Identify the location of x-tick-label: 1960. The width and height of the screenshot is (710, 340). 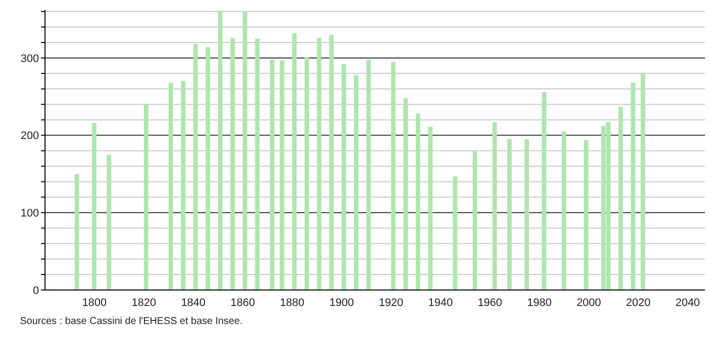
(490, 302).